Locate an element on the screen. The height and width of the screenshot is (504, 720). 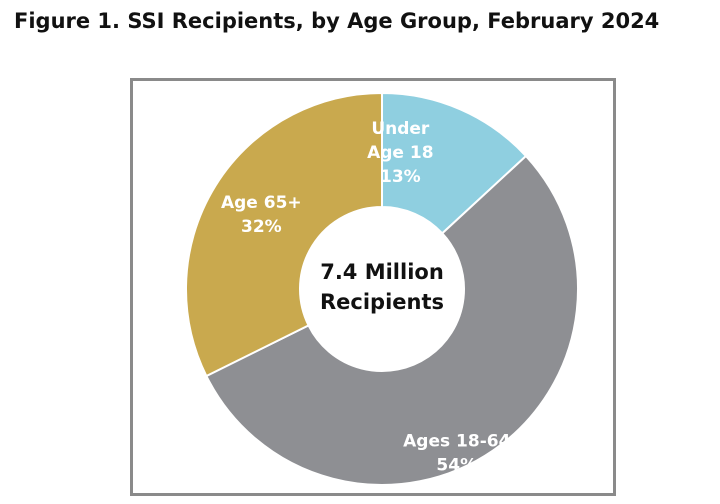
slice-label-ages-18-64: Ages 18-64 54% is located at coordinates (456, 454).